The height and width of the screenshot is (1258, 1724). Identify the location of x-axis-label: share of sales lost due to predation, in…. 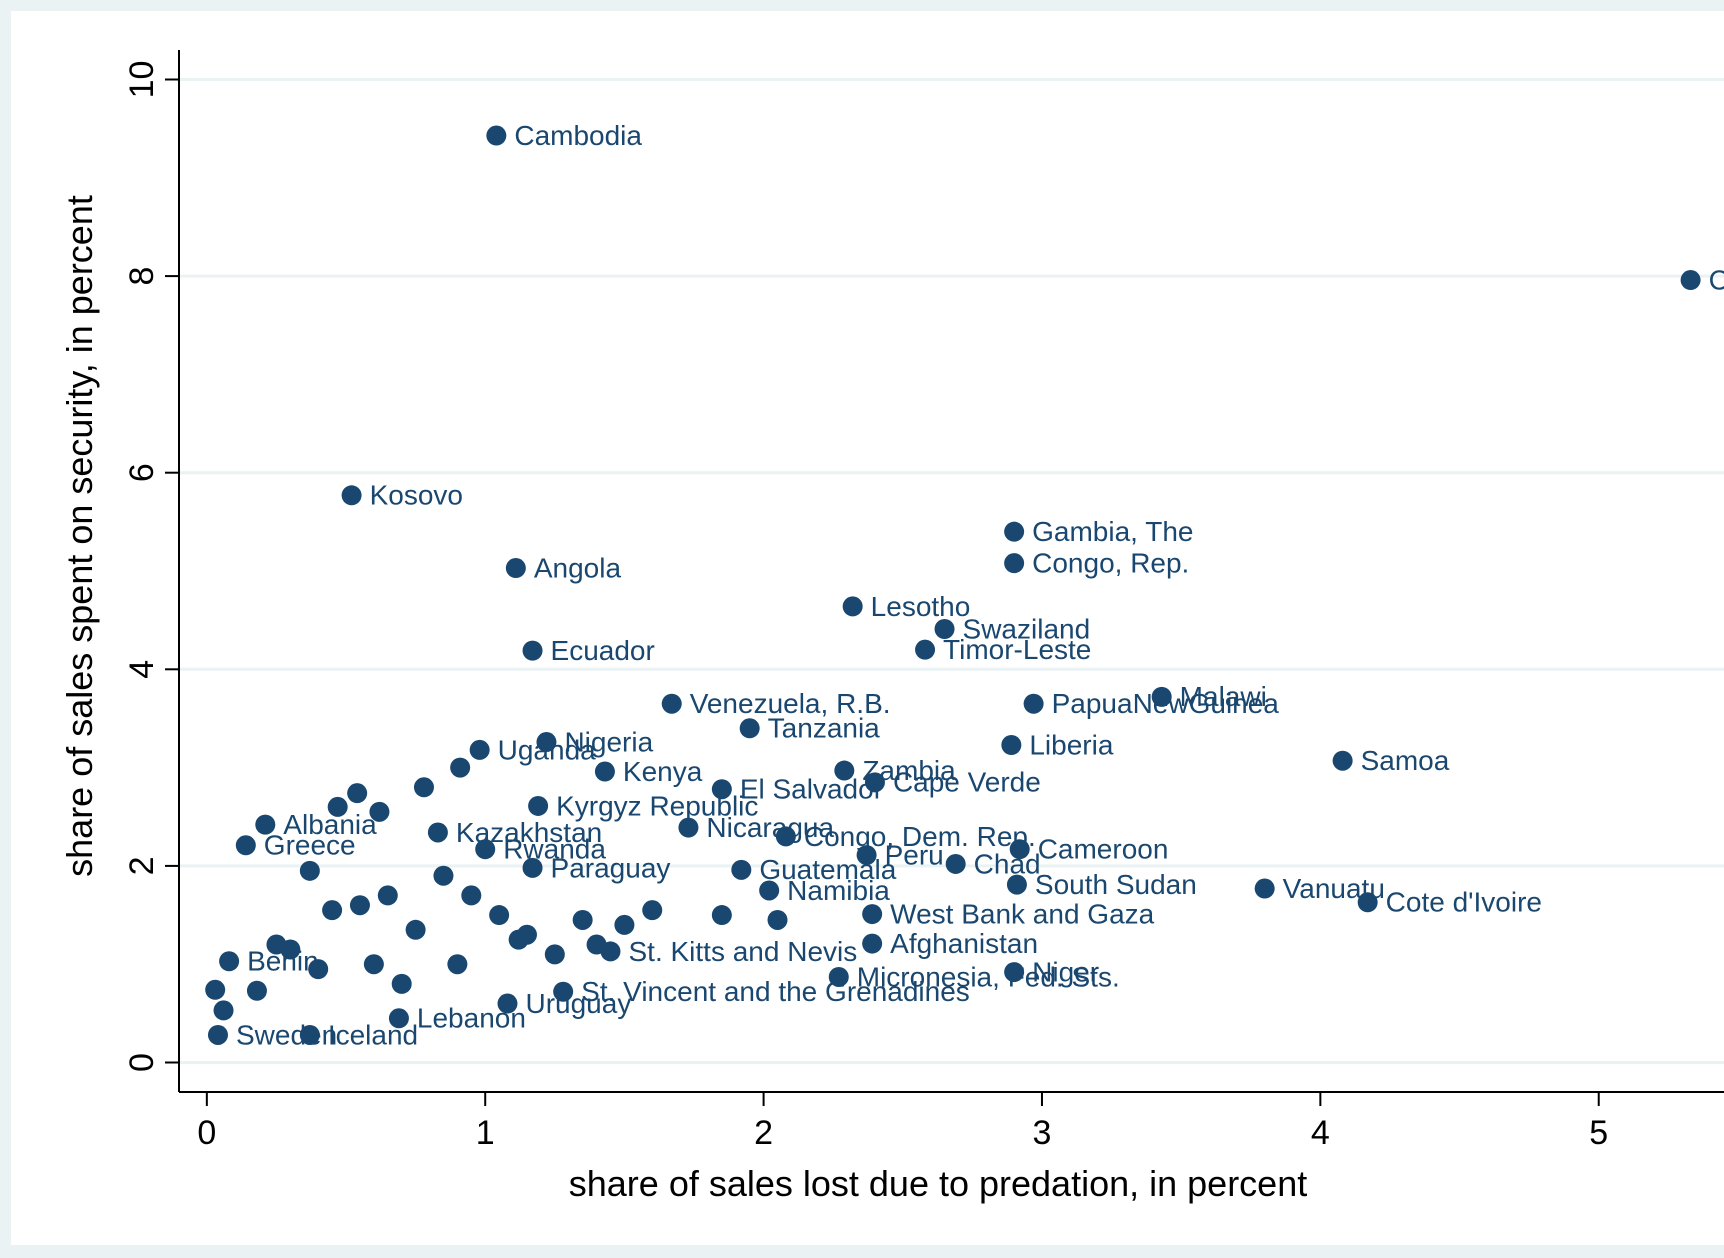
(938, 1183).